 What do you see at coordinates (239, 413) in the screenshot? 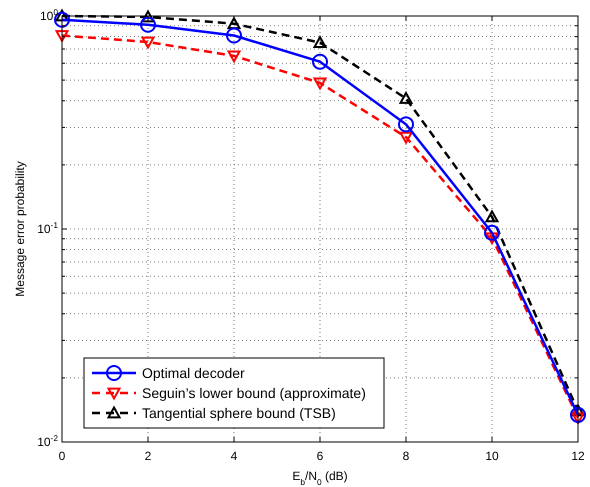
I see `legend-label: Tangential sphere bound (TSB)` at bounding box center [239, 413].